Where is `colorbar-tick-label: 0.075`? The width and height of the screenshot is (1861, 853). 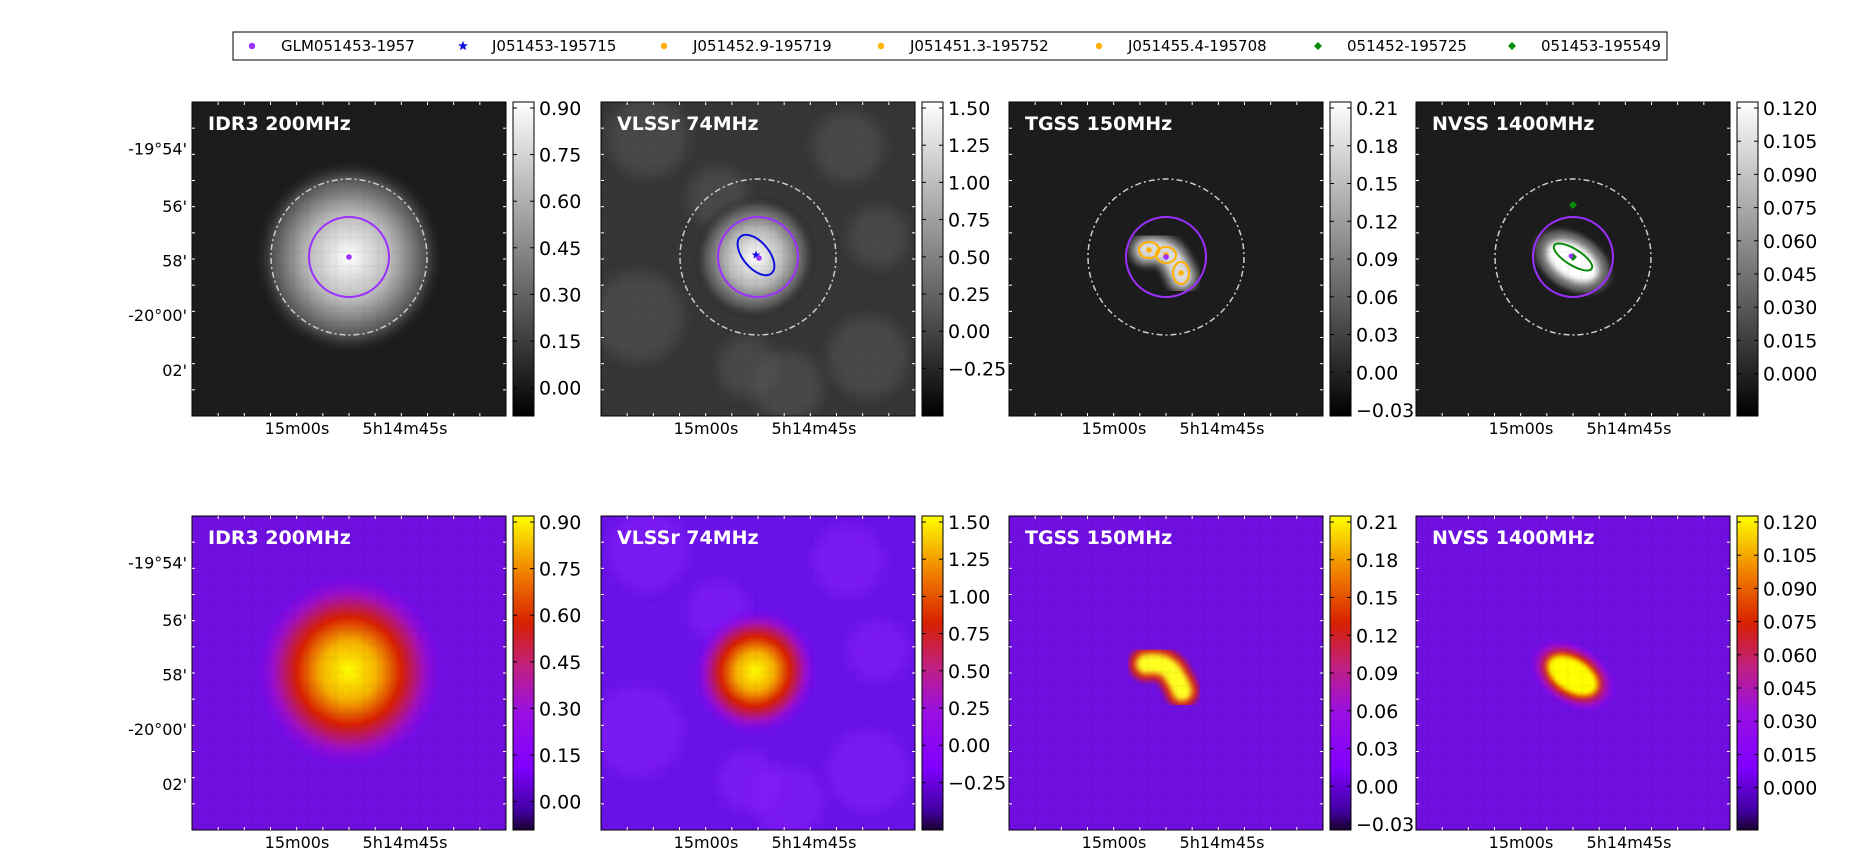
colorbar-tick-label: 0.075 is located at coordinates (1790, 623).